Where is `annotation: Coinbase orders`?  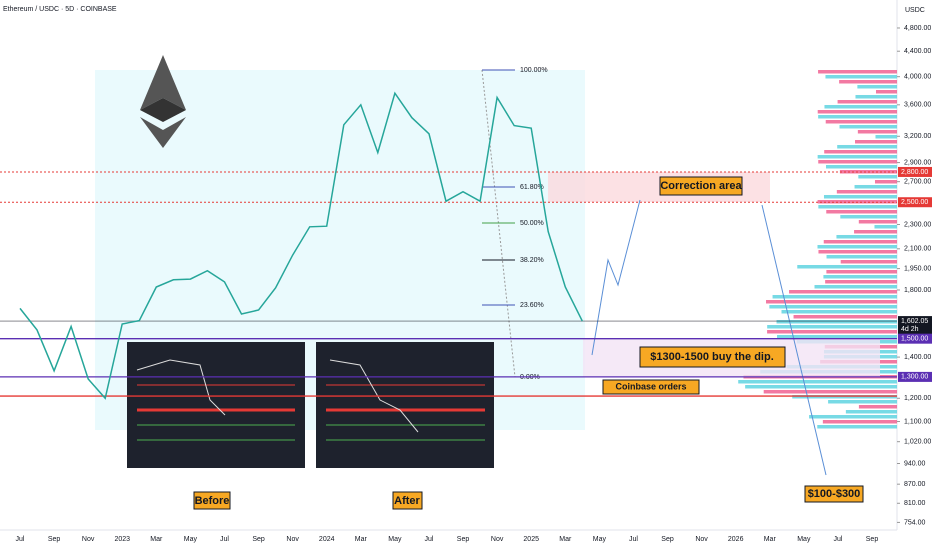
annotation: Coinbase orders is located at coordinates (650, 386).